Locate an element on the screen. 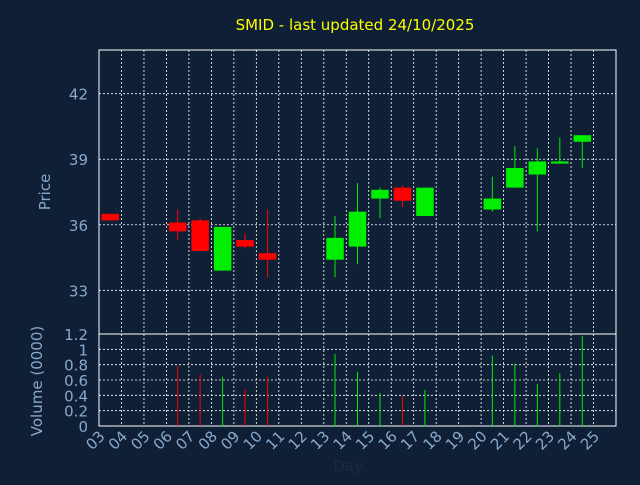  volume-tick-label: 0.6 is located at coordinates (76, 381).